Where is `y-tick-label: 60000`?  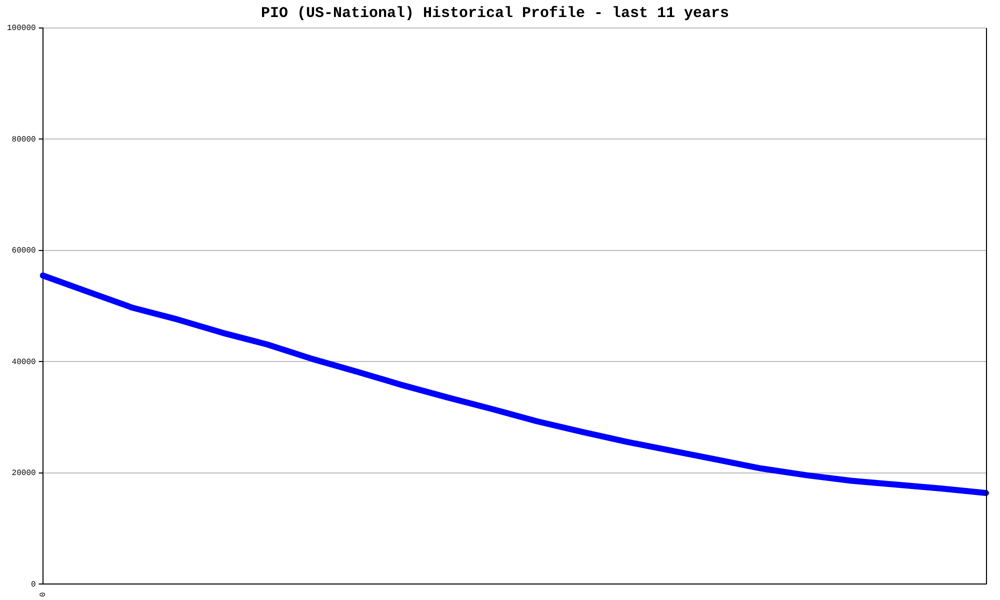 y-tick-label: 60000 is located at coordinates (24, 251).